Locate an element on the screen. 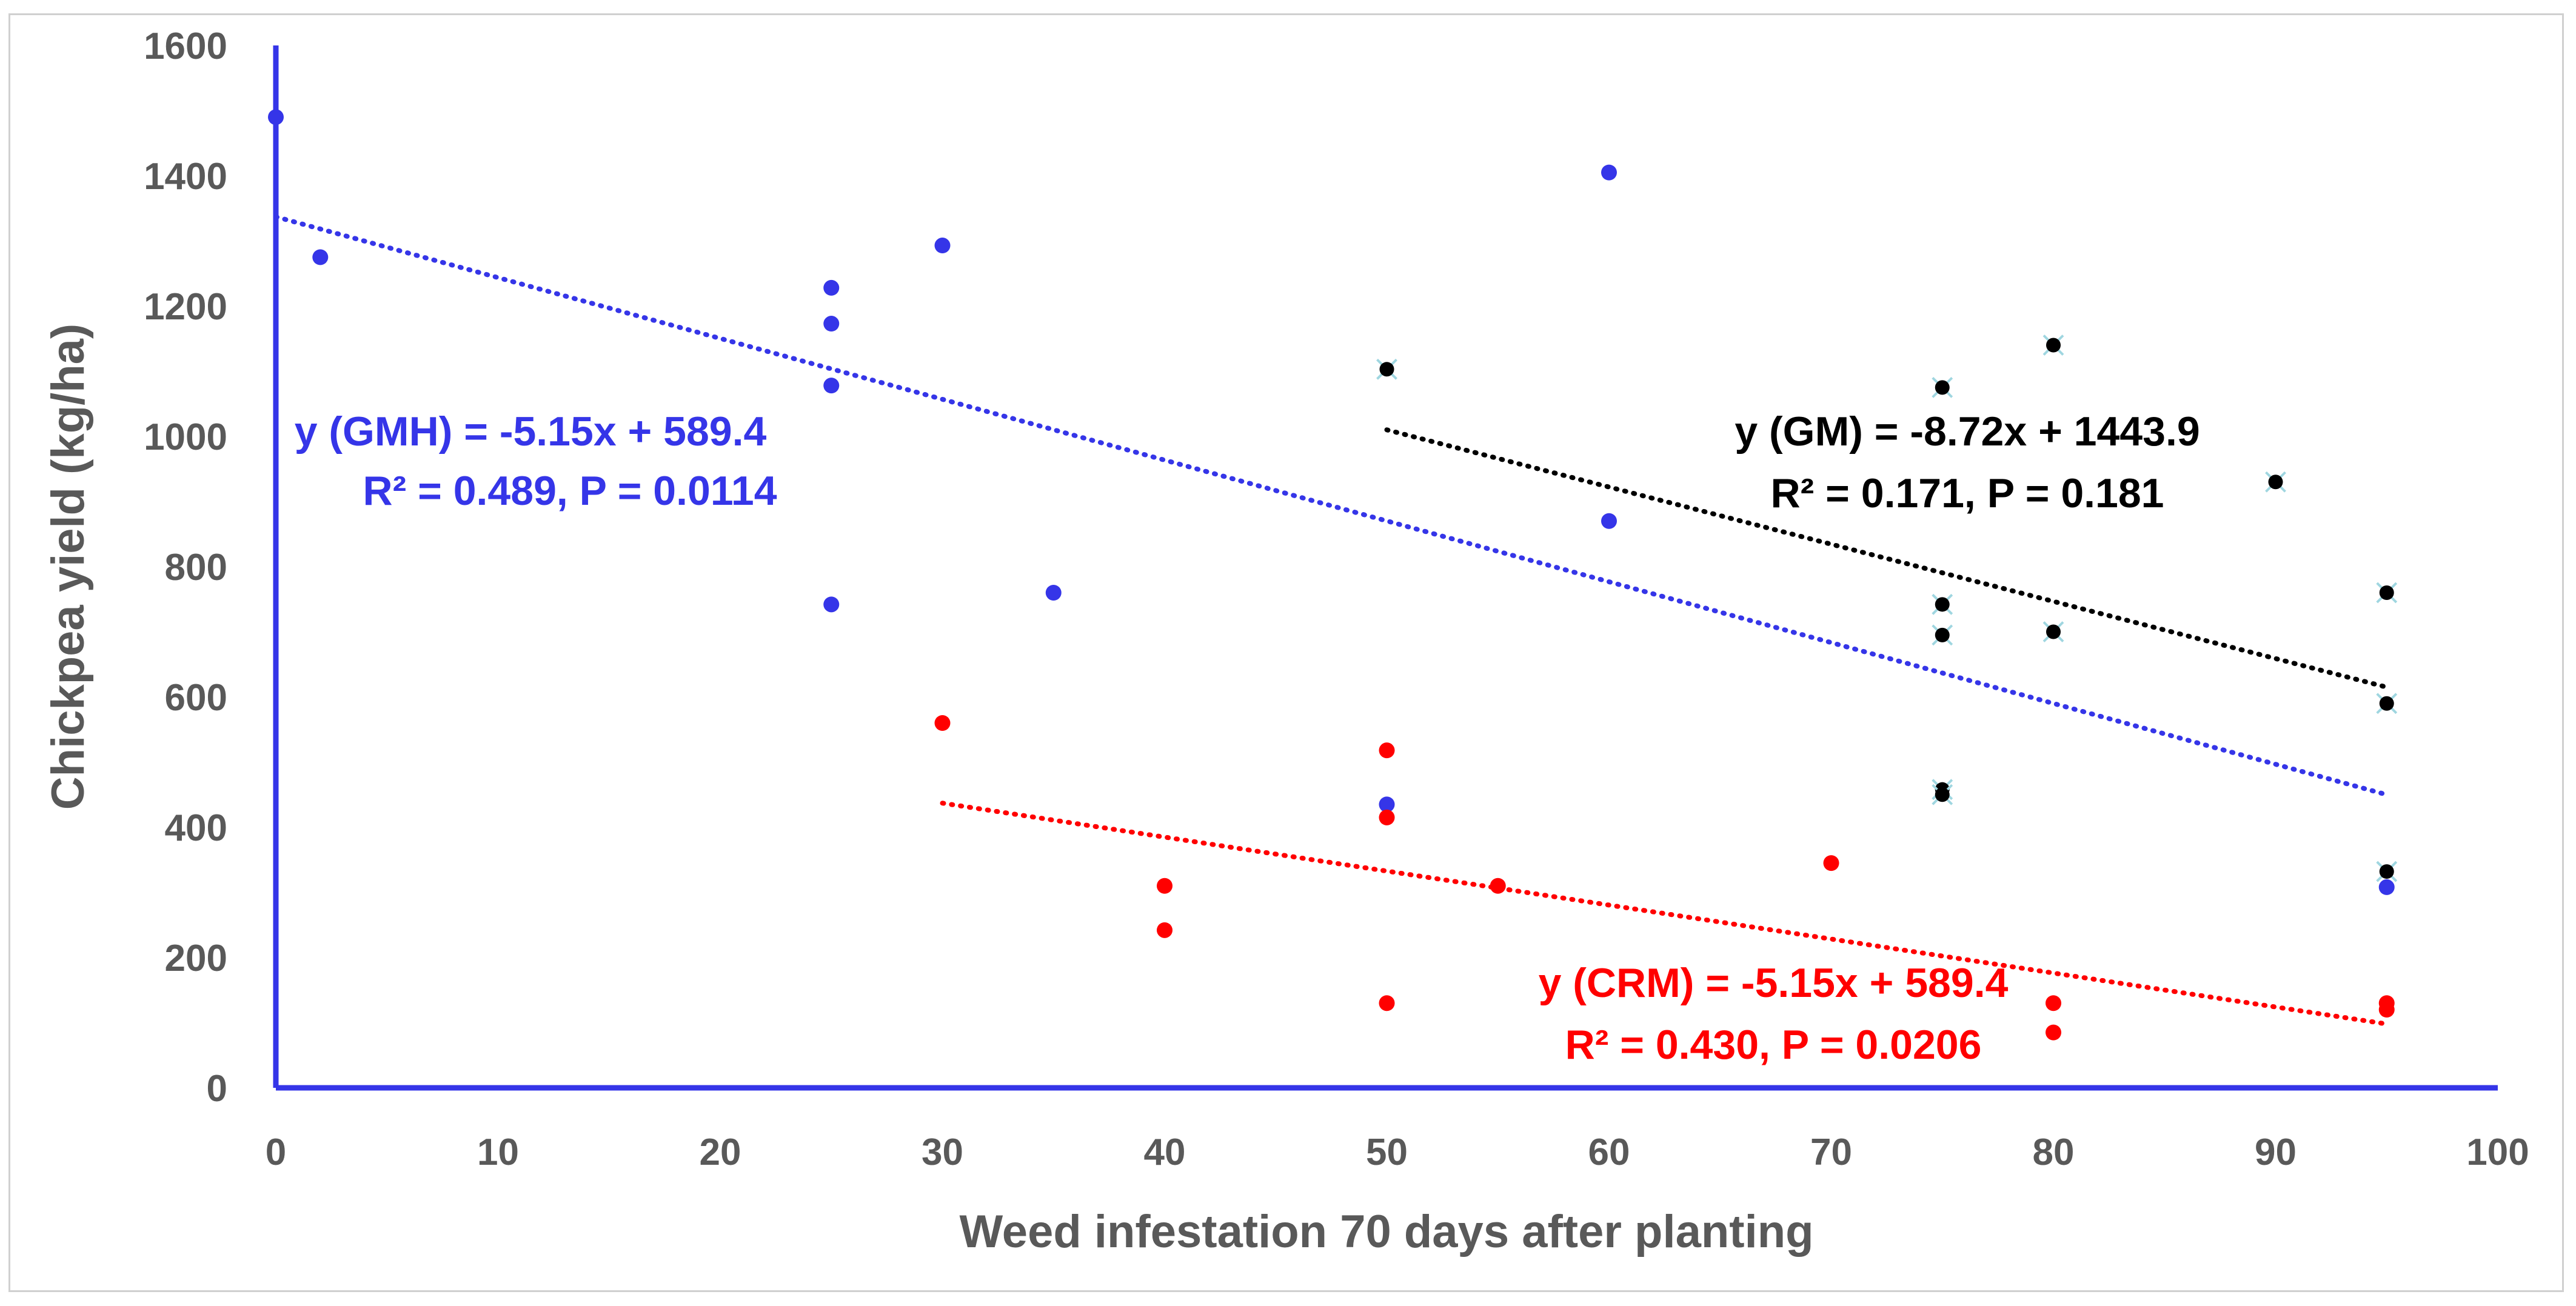 Image resolution: width=2576 pixels, height=1306 pixels. y-tick-label: 200 is located at coordinates (196, 958).